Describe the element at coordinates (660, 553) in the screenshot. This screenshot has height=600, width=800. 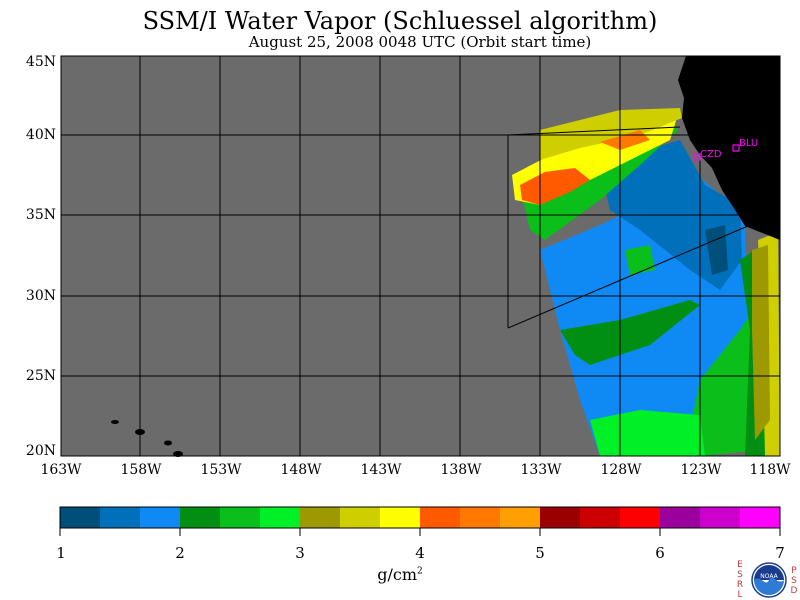
I see `colorbar-tick-label: 6` at that location.